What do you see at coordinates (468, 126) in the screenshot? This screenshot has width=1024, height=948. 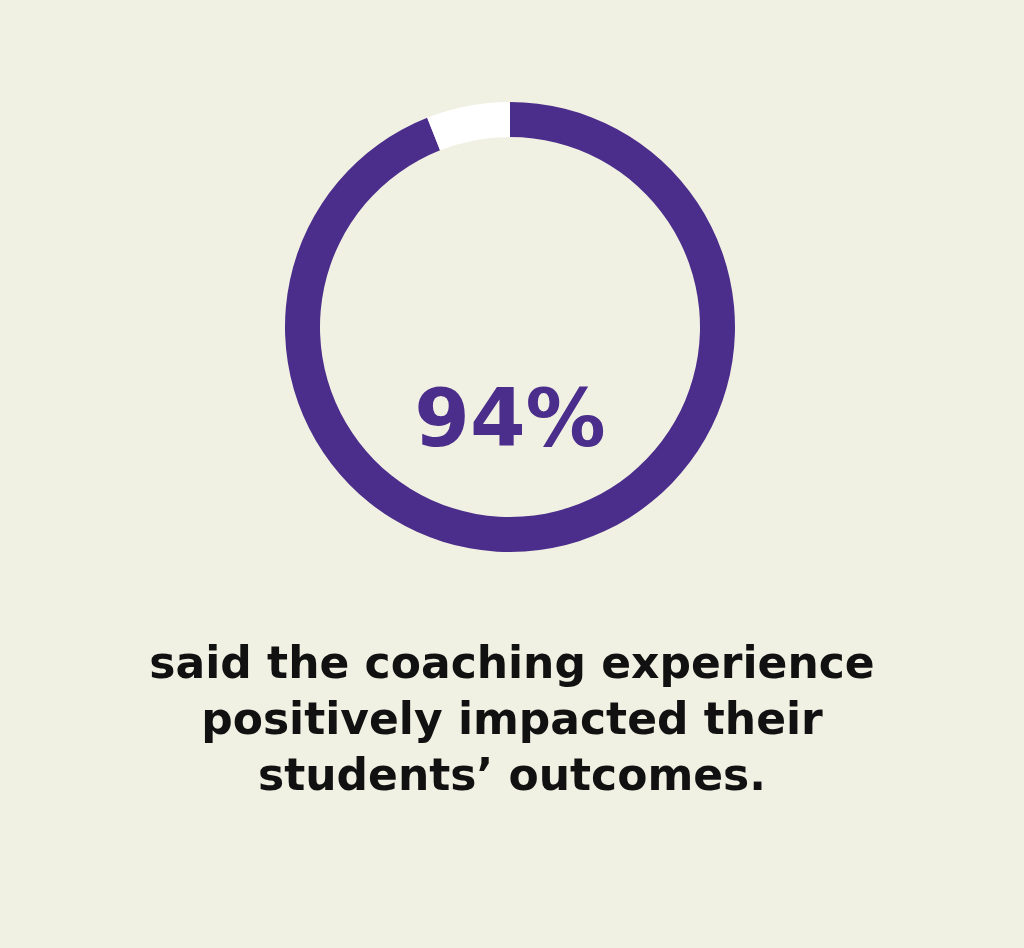 I see `donut-slice` at bounding box center [468, 126].